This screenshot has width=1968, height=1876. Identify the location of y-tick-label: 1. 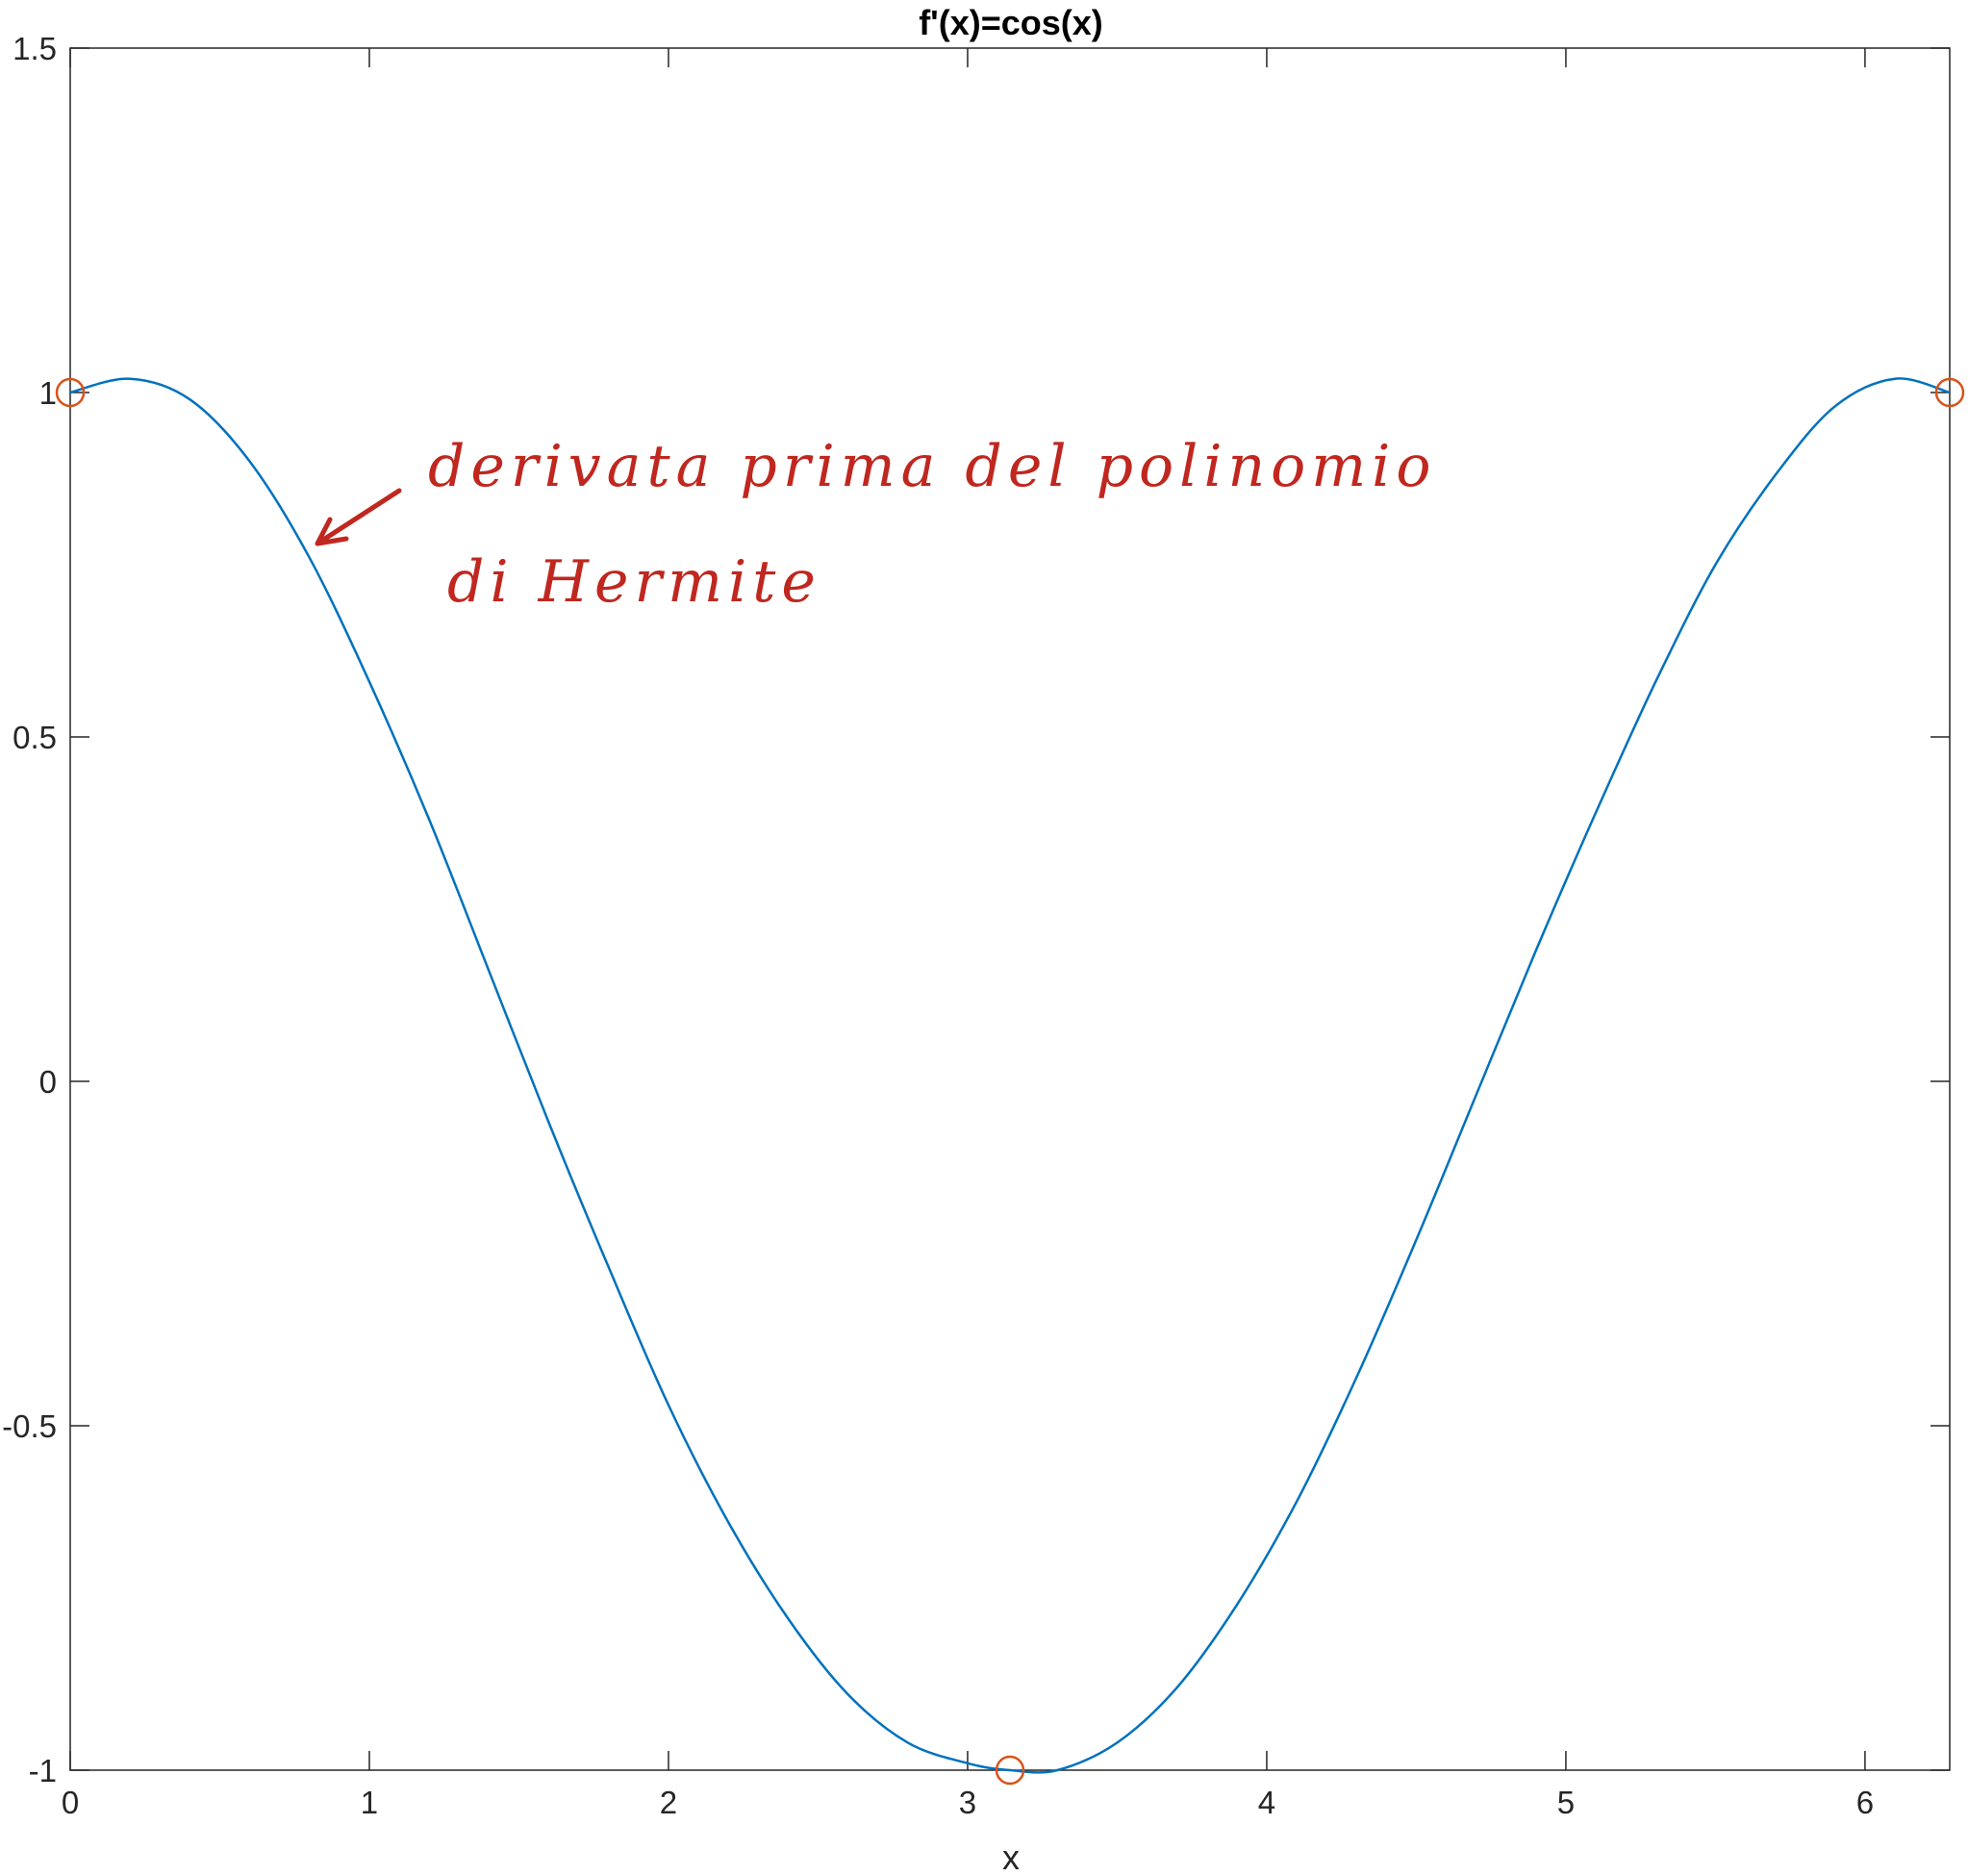
(48, 393).